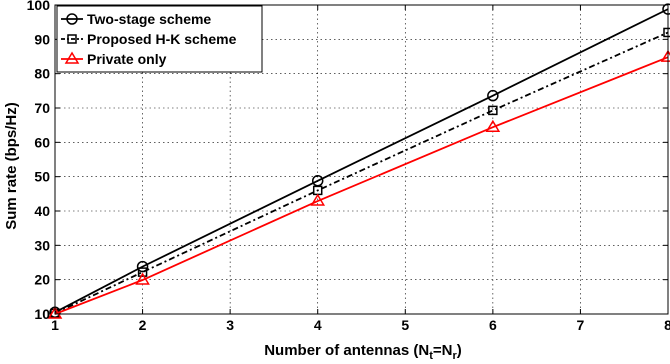 The image size is (670, 364). Describe the element at coordinates (42, 142) in the screenshot. I see `y-tick-label: 60` at that location.